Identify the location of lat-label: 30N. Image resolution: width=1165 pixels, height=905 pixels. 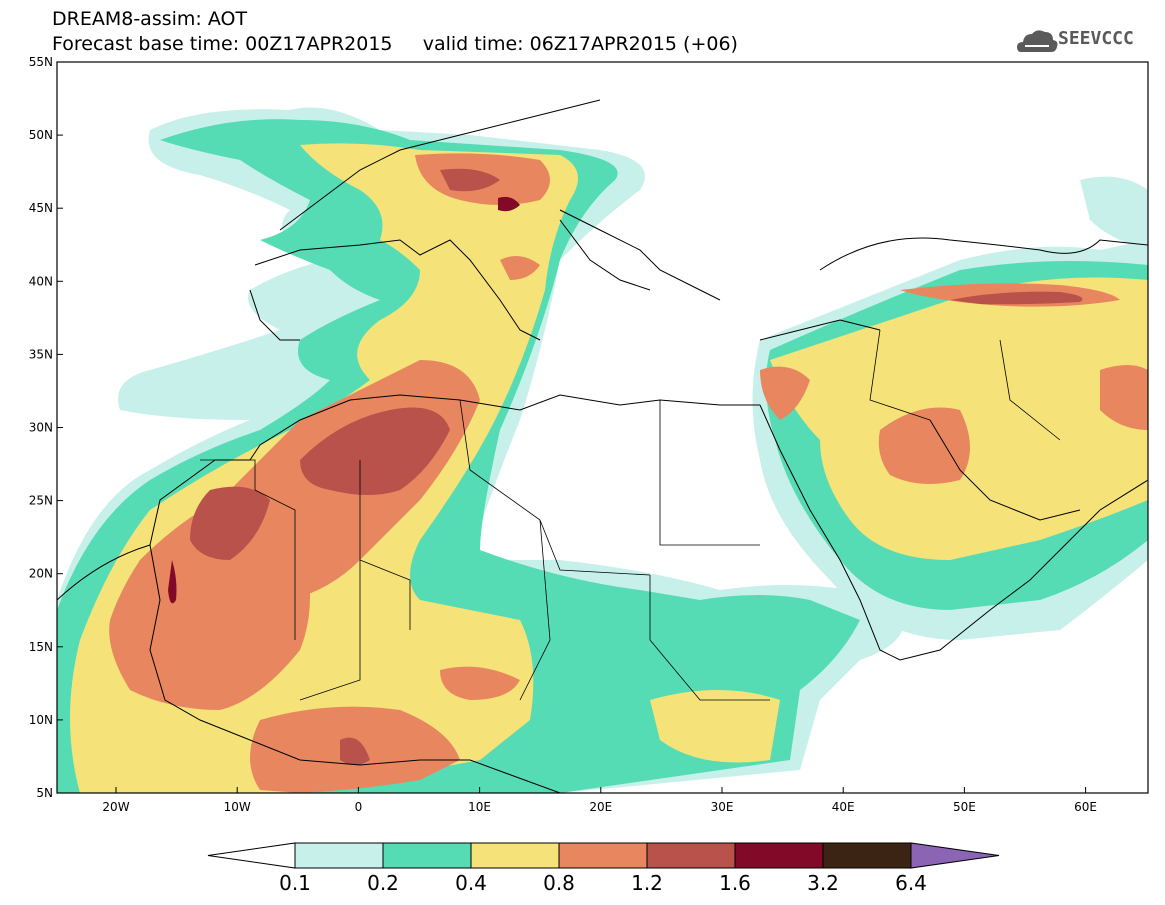
(41, 428).